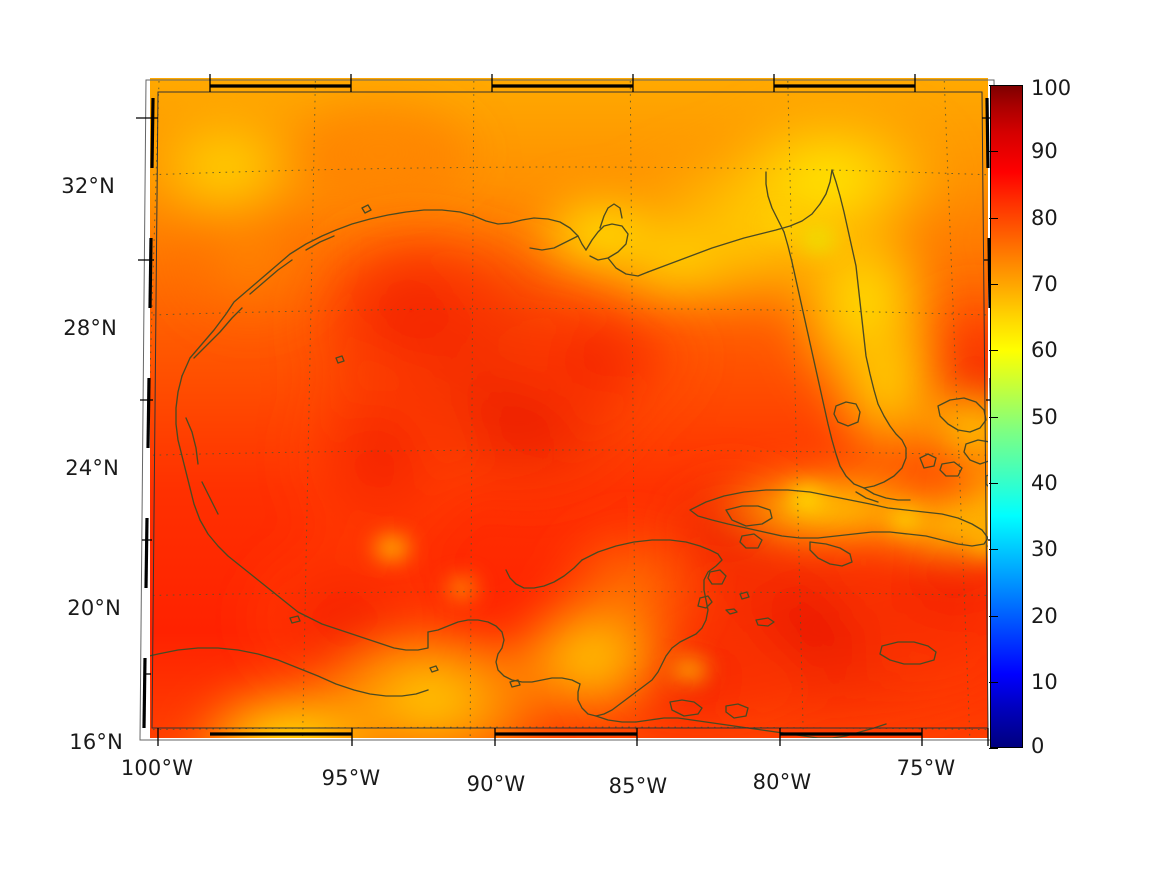 Image resolution: width=1167 pixels, height=875 pixels. What do you see at coordinates (1044, 616) in the screenshot?
I see `colorbar-label-20: 20` at bounding box center [1044, 616].